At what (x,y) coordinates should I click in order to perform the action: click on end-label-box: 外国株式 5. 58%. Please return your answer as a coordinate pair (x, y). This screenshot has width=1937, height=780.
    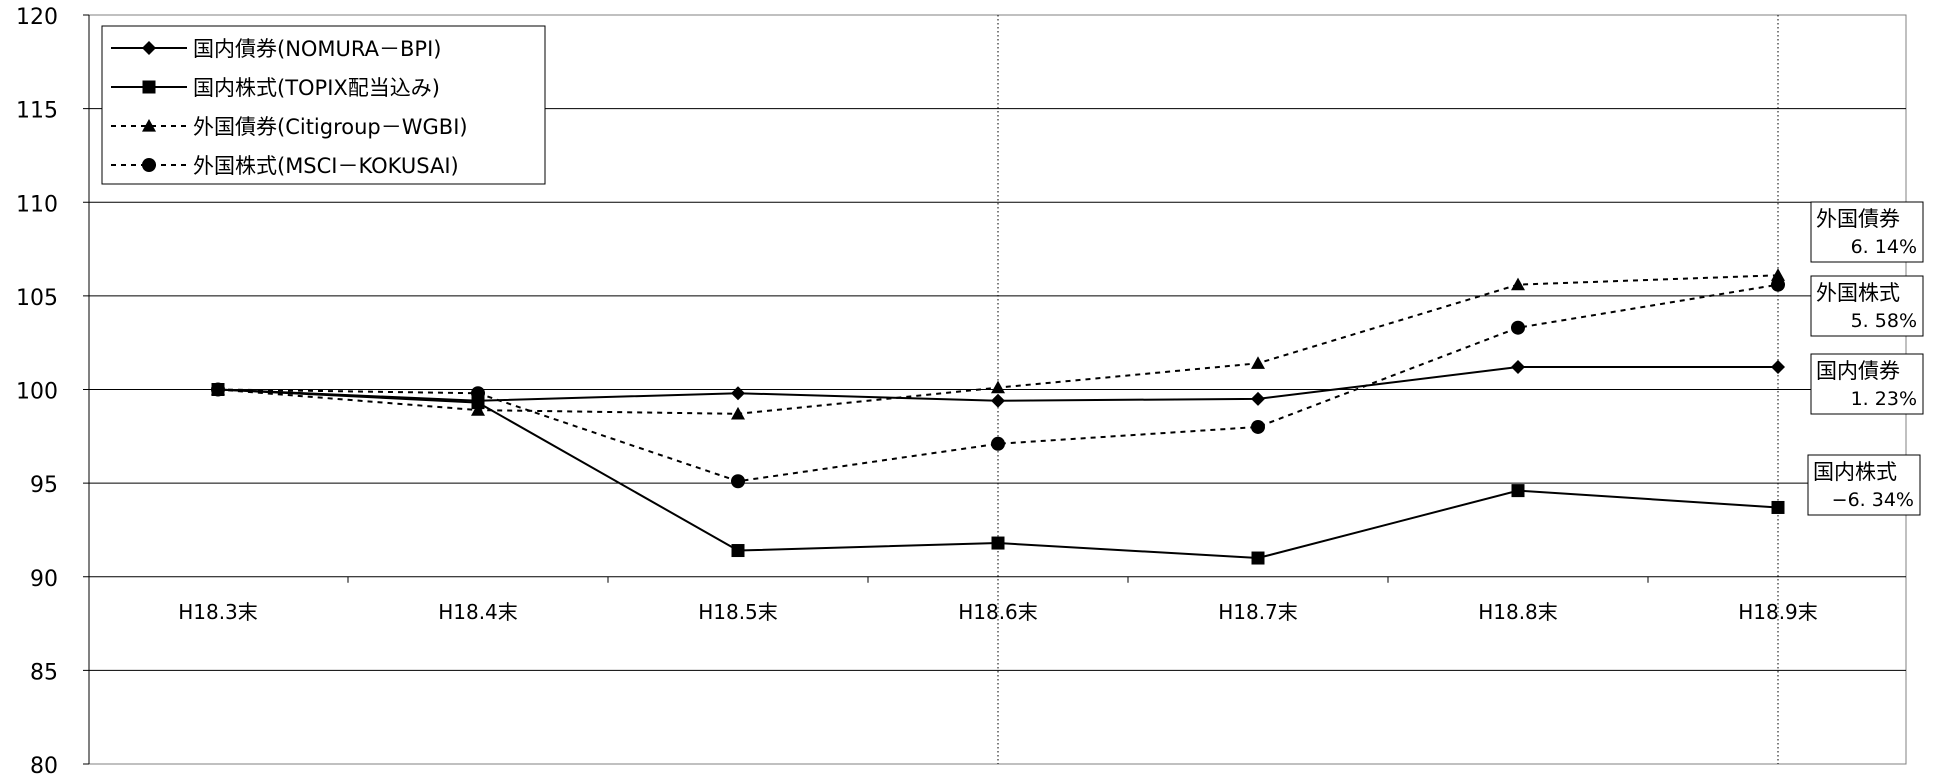
    Looking at the image, I should click on (1867, 306).